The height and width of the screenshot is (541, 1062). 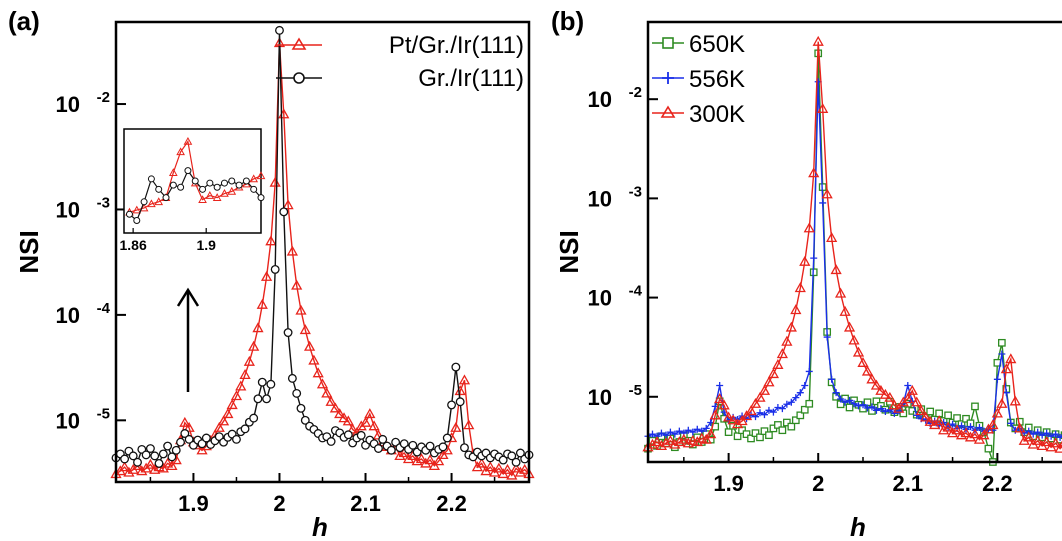 I want to click on y-tick-exponent: -4, so click(x=636, y=291).